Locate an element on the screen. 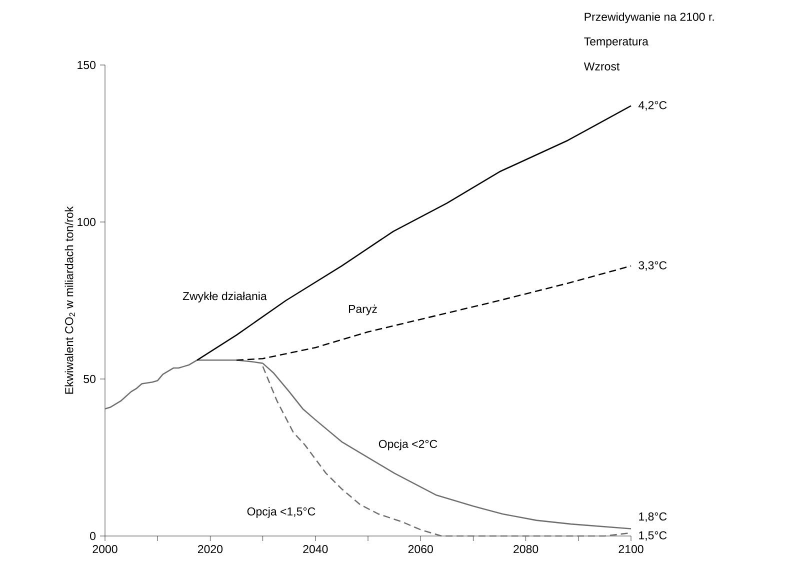 This screenshot has width=808, height=566. y-axis-title: Ekwiwalent CO$_{2}$ w miliardach ton/rok is located at coordinates (69, 300).